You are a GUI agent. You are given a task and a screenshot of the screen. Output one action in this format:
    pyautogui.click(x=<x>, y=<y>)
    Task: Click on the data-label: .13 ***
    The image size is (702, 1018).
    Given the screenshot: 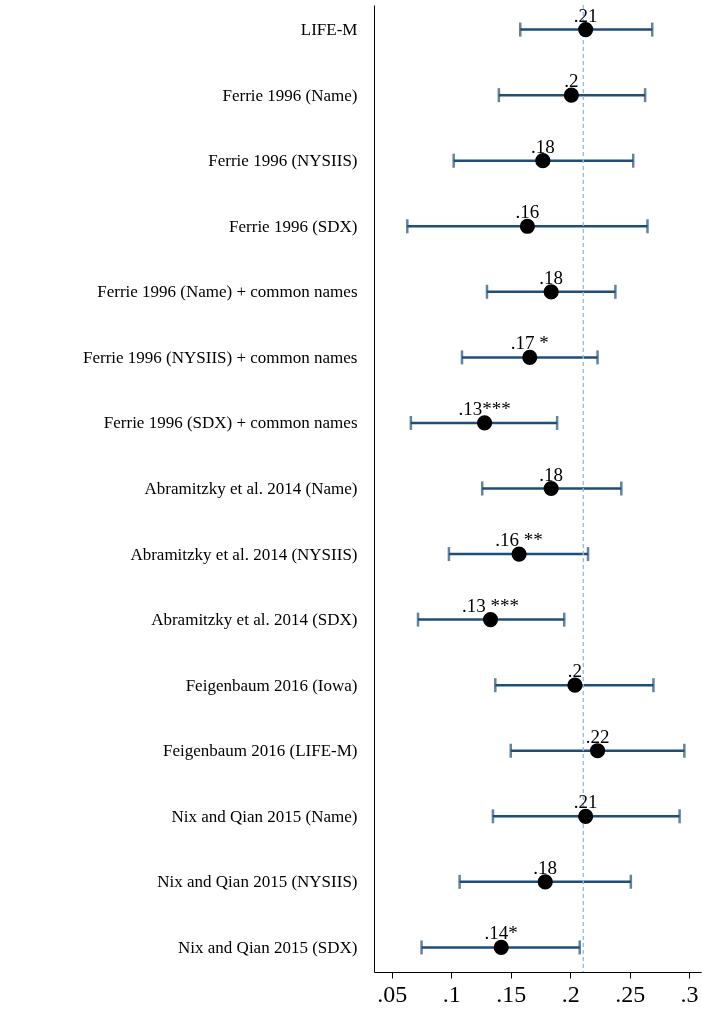 What is the action you would take?
    pyautogui.click(x=491, y=605)
    